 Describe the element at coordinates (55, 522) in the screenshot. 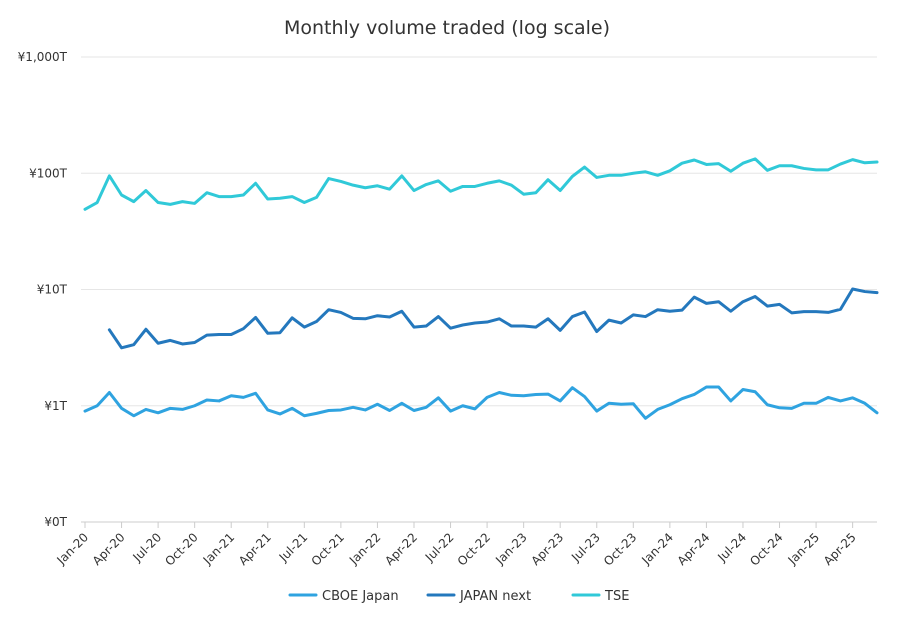

I see `y-tick-label: ¥0T` at that location.